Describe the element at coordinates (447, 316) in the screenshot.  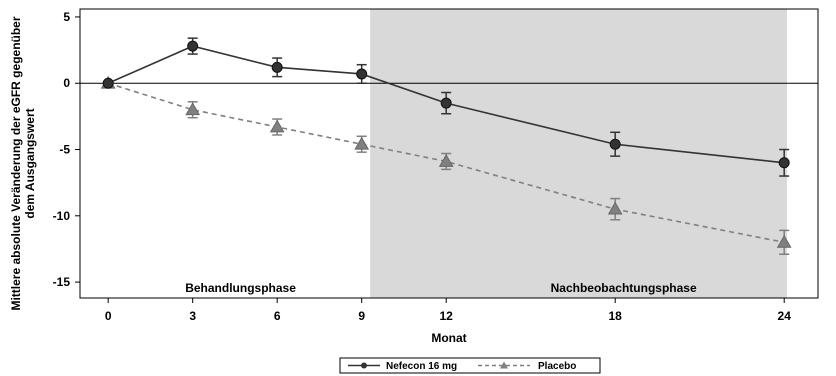
I see `x-tick-label: 12` at that location.